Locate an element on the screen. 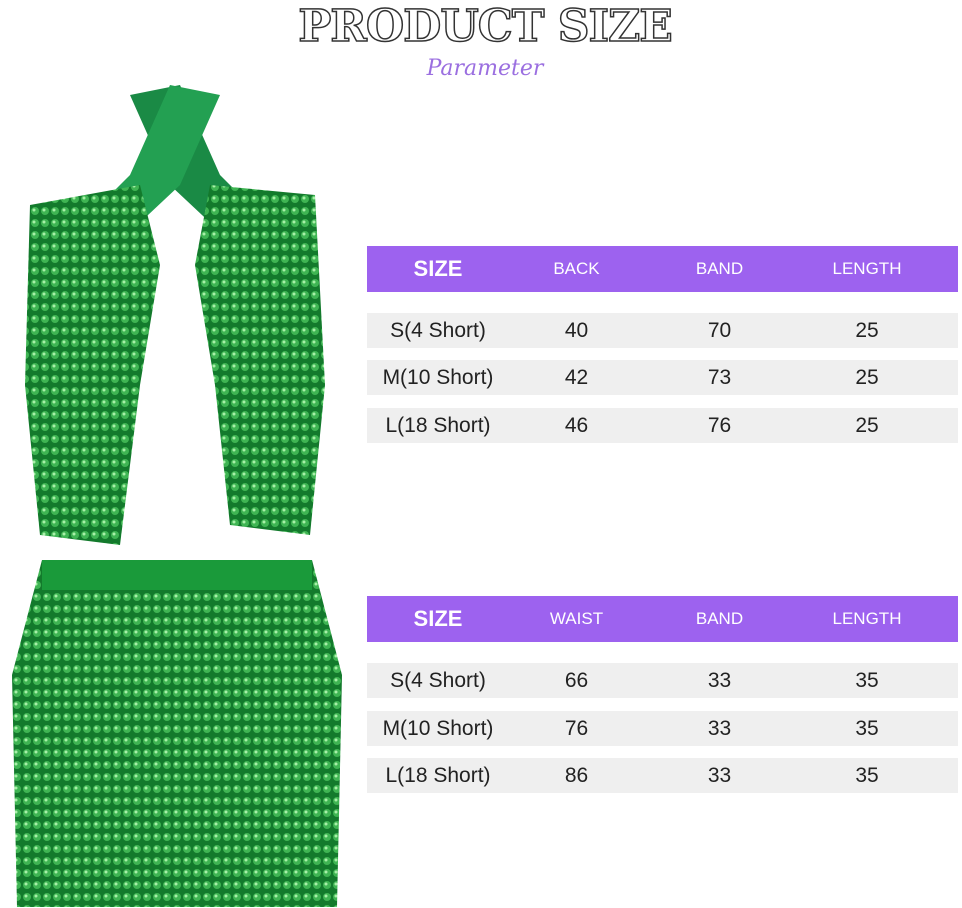 The width and height of the screenshot is (962, 908). table-cell: 42 is located at coordinates (576, 377).